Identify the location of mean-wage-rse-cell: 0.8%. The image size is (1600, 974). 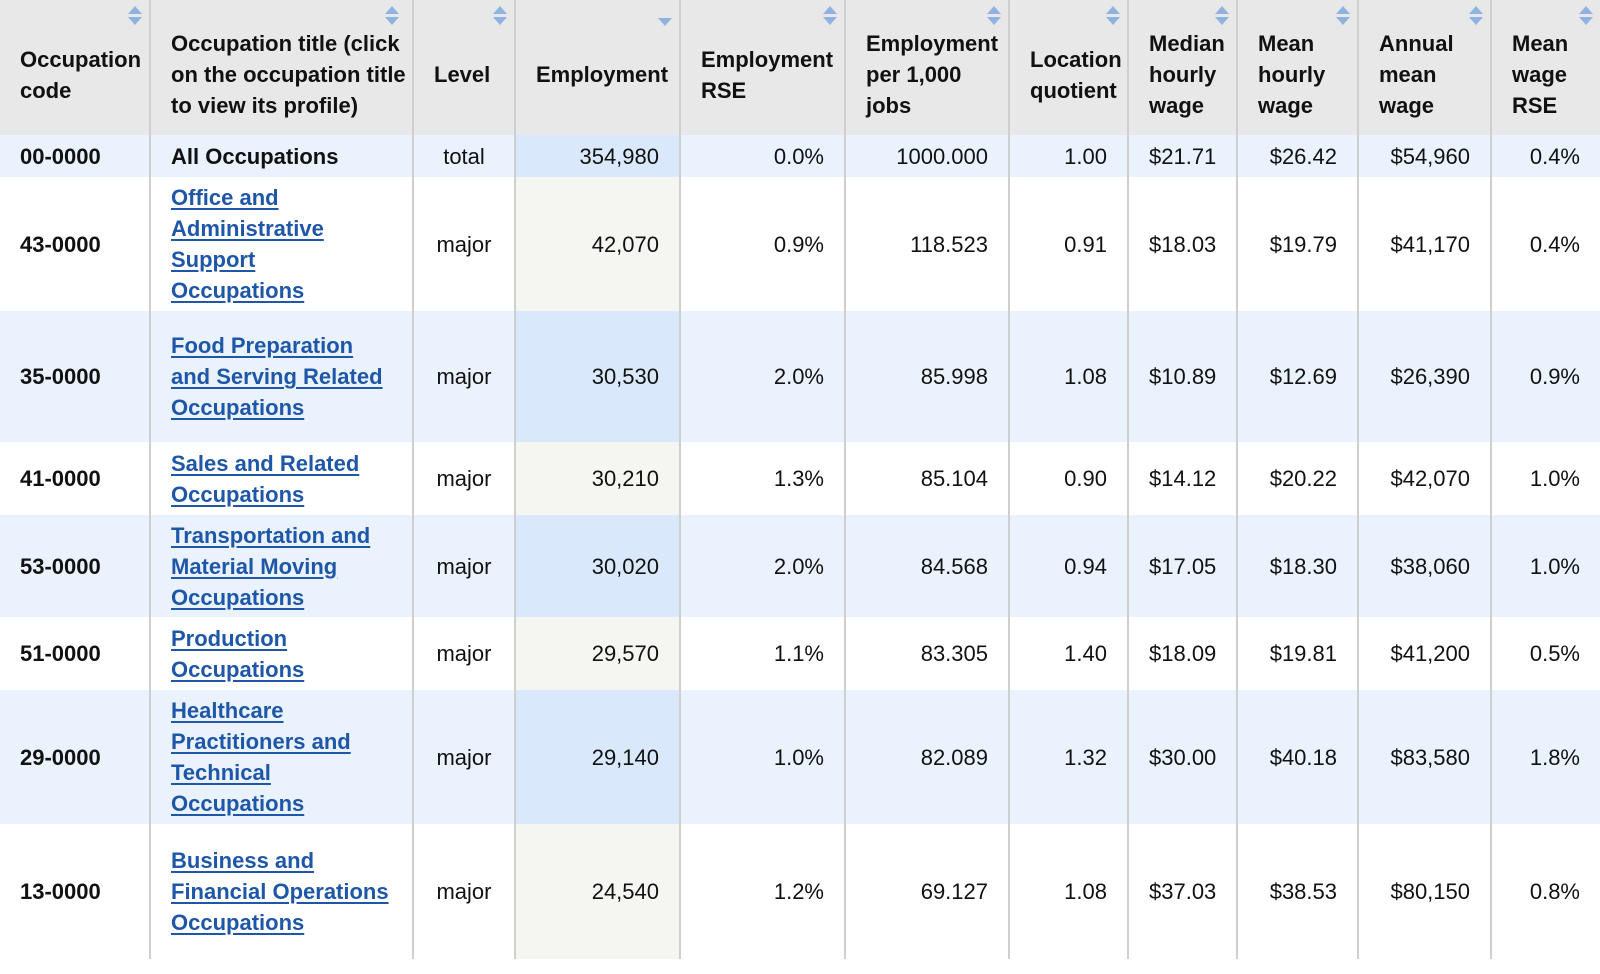
(1545, 891).